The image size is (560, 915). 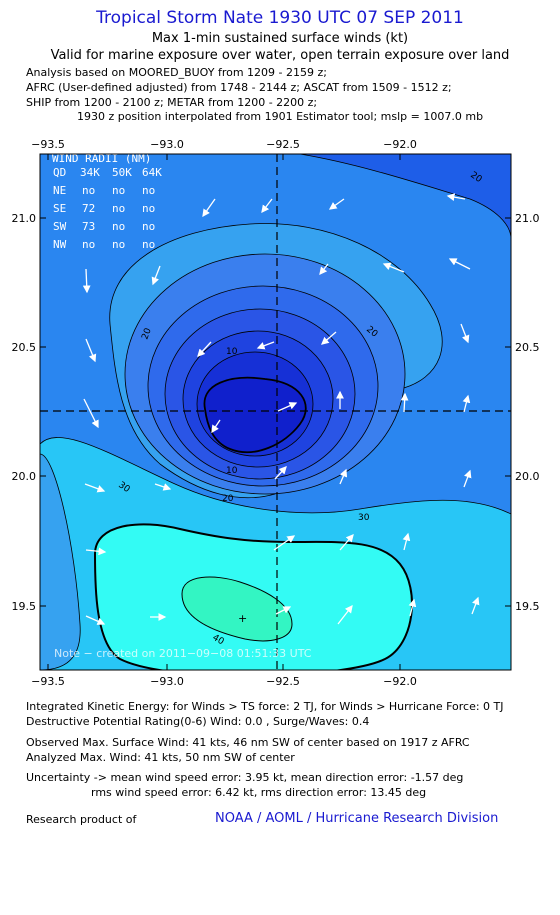 What do you see at coordinates (255, 415) in the screenshot?
I see `contour-center` at bounding box center [255, 415].